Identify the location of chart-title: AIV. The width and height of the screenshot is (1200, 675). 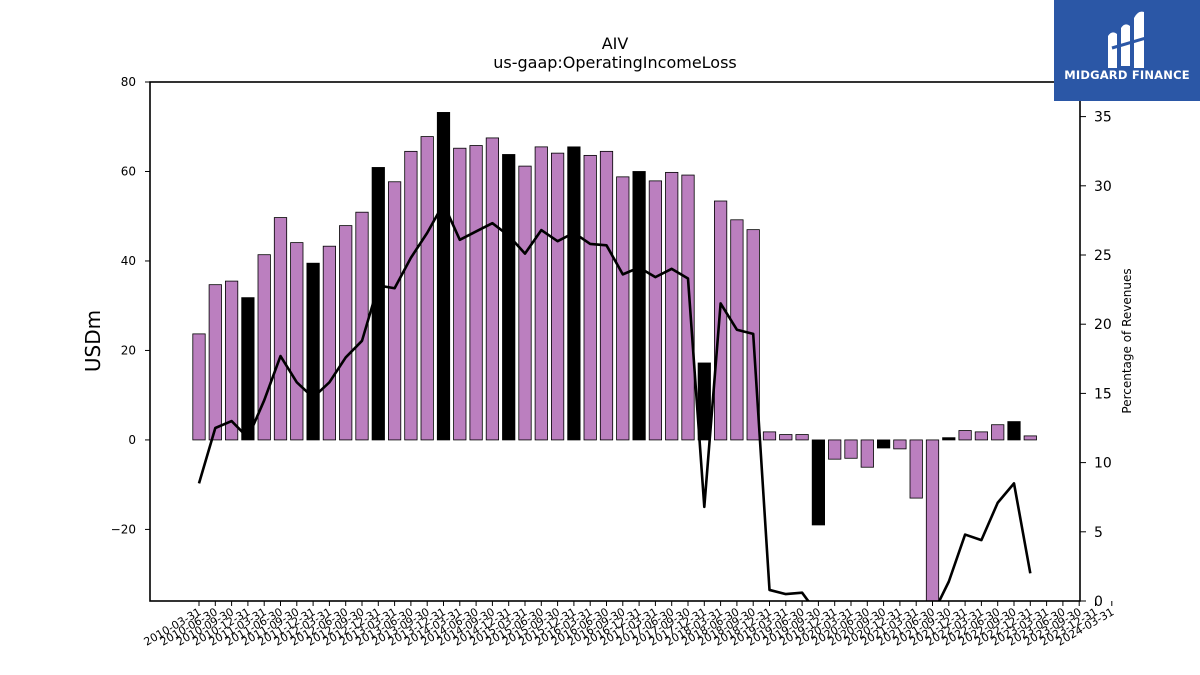
(615, 43).